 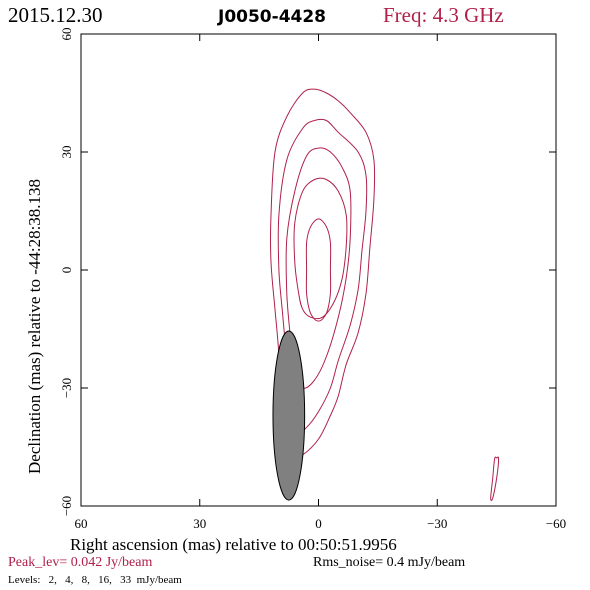 I want to click on x-tick-label: −30, so click(x=437, y=523).